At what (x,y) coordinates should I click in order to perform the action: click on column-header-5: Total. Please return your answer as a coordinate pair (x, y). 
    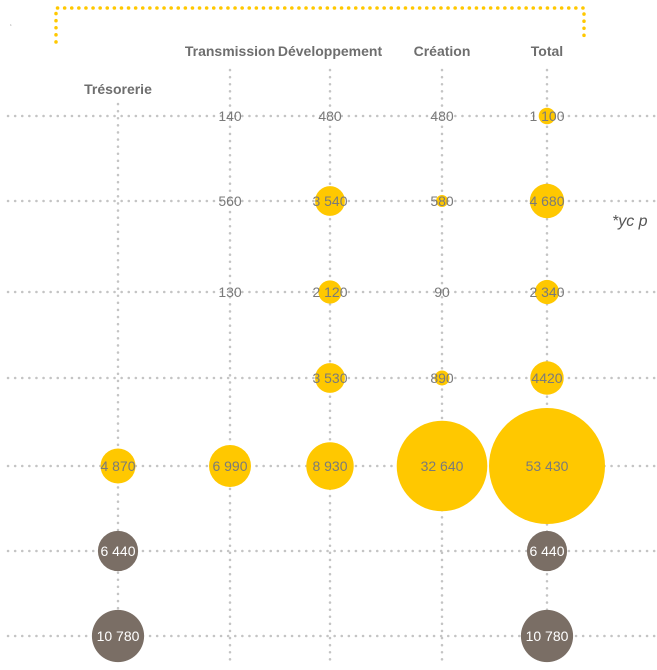
    Looking at the image, I should click on (547, 51).